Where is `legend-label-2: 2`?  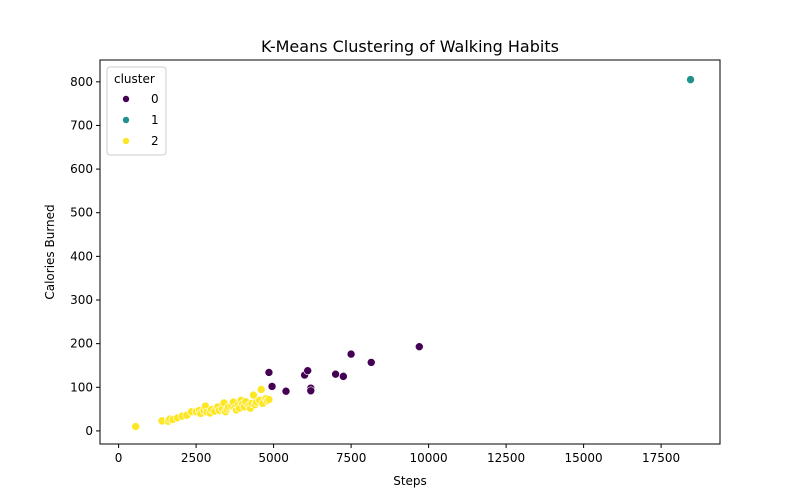 legend-label-2: 2 is located at coordinates (155, 141).